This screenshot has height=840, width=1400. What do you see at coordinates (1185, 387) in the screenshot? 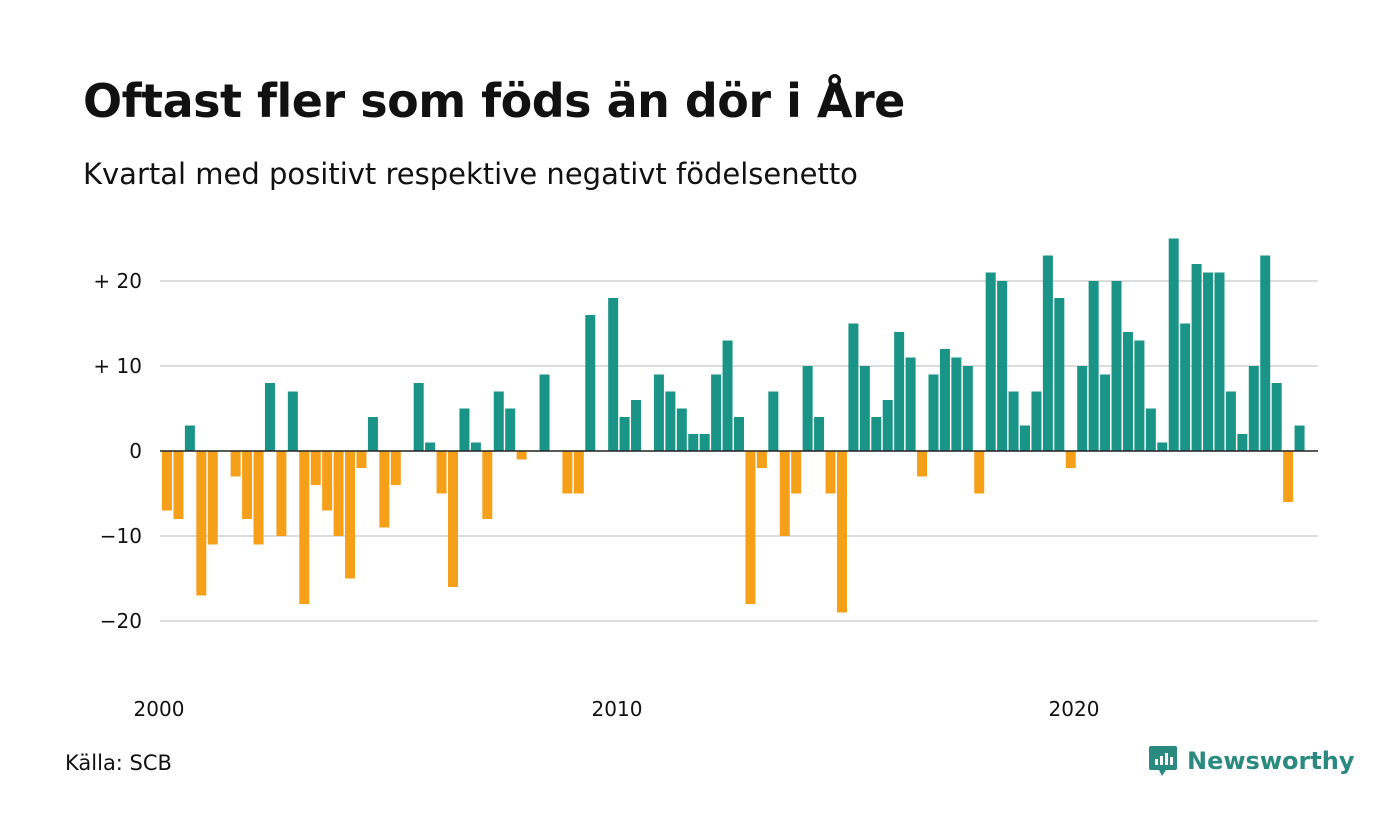
I see `bar-2022-q2` at bounding box center [1185, 387].